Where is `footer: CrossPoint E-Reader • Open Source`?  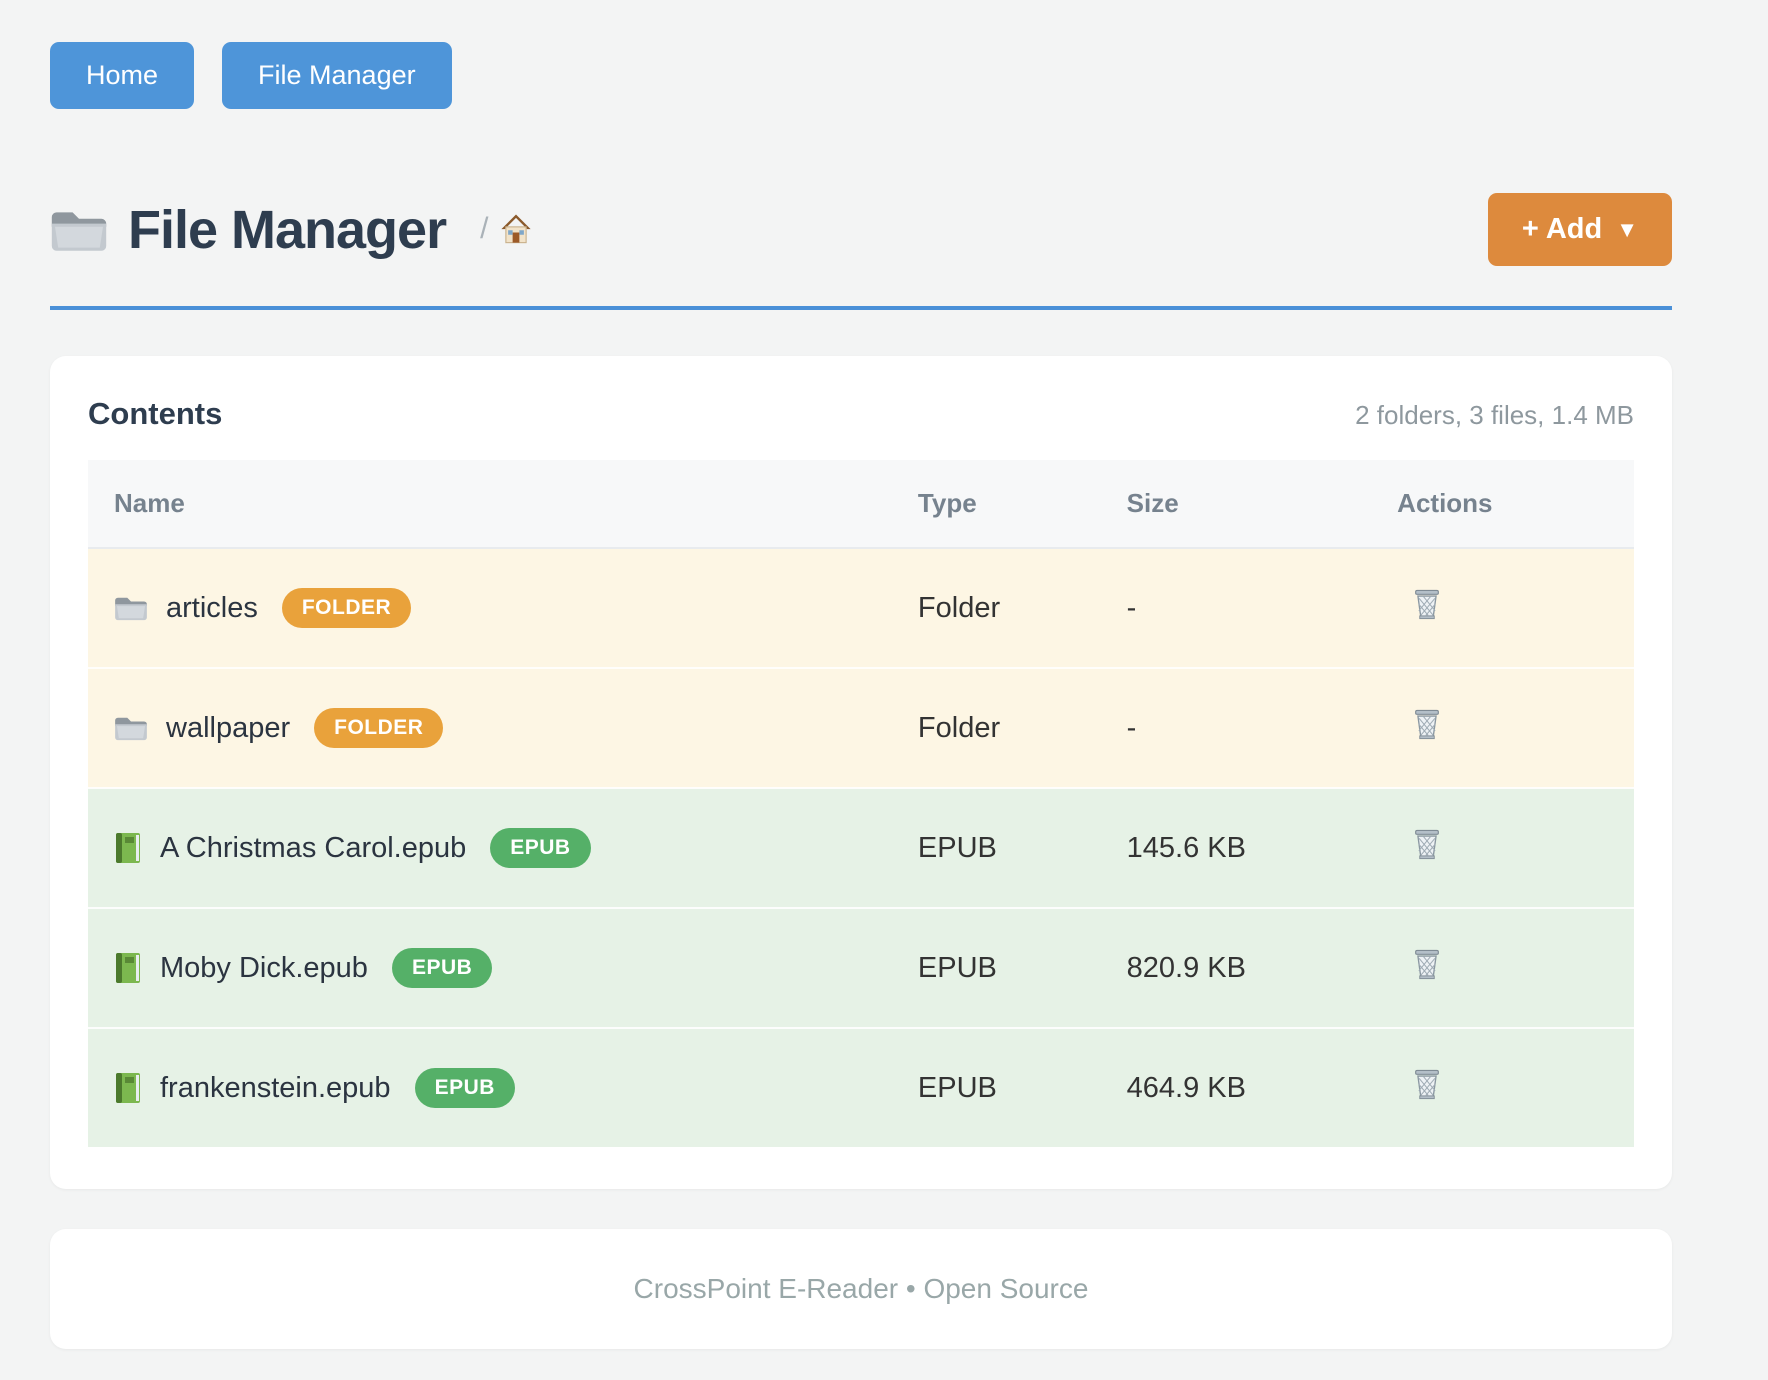
footer: CrossPoint E-Reader • Open Source is located at coordinates (861, 1289).